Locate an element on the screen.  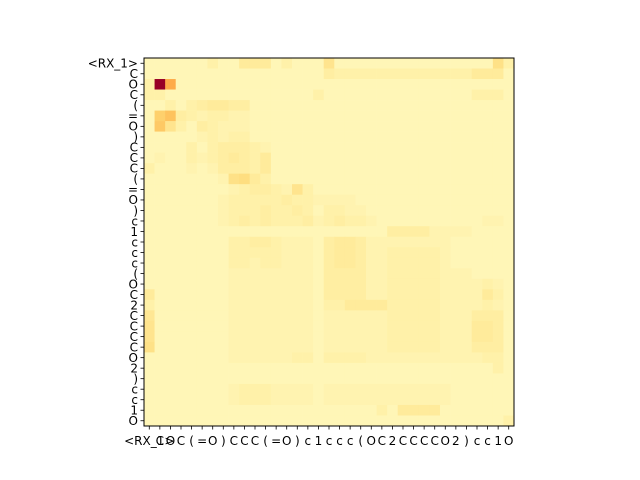
x-tick-label: C is located at coordinates (244, 441).